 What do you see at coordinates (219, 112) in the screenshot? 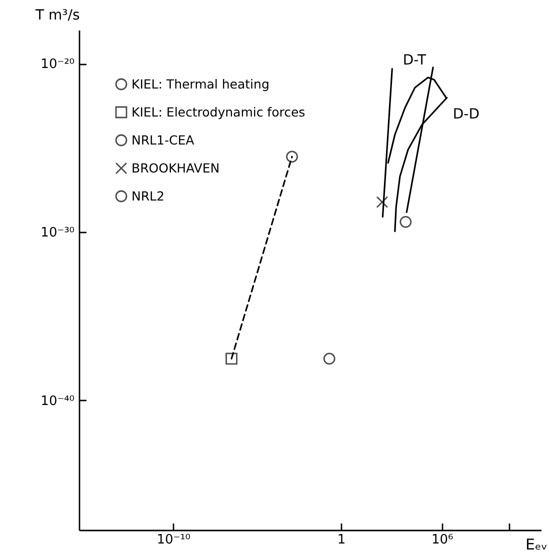
I see `legend-label: KIEL: Electrodynamic forces` at bounding box center [219, 112].